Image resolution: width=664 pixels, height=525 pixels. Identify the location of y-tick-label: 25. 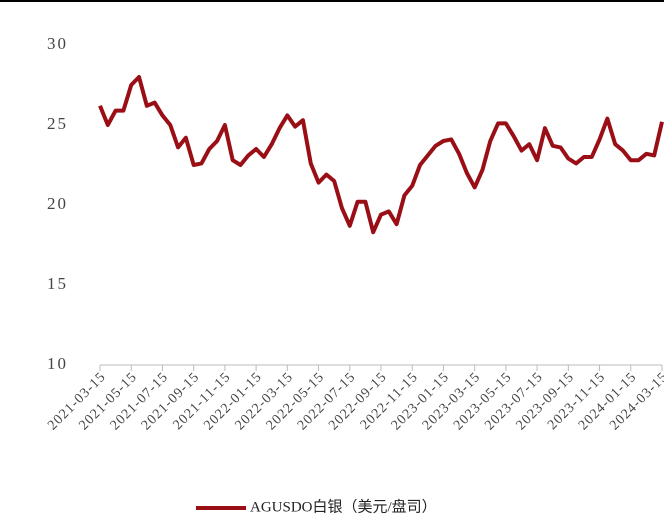
(57, 123).